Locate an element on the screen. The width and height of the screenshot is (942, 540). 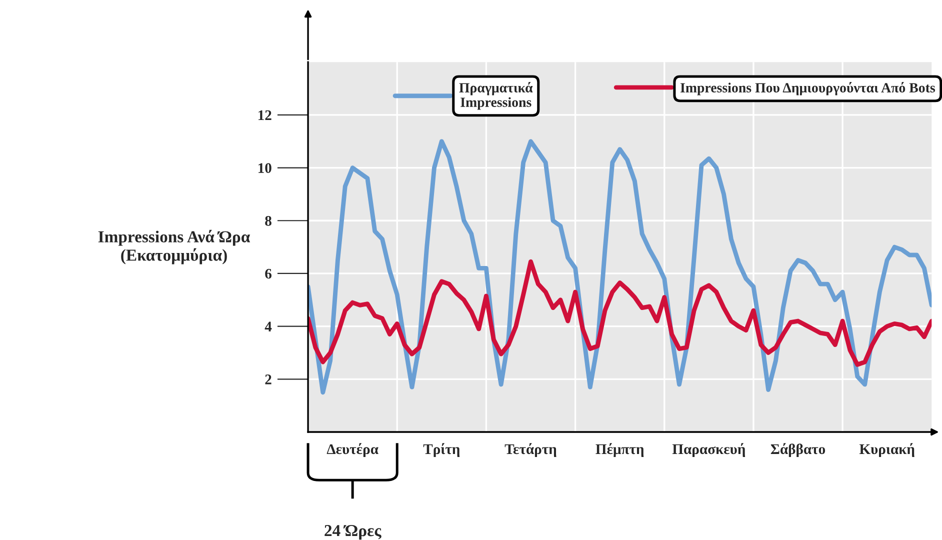
y-tick-label: 8 is located at coordinates (268, 221).